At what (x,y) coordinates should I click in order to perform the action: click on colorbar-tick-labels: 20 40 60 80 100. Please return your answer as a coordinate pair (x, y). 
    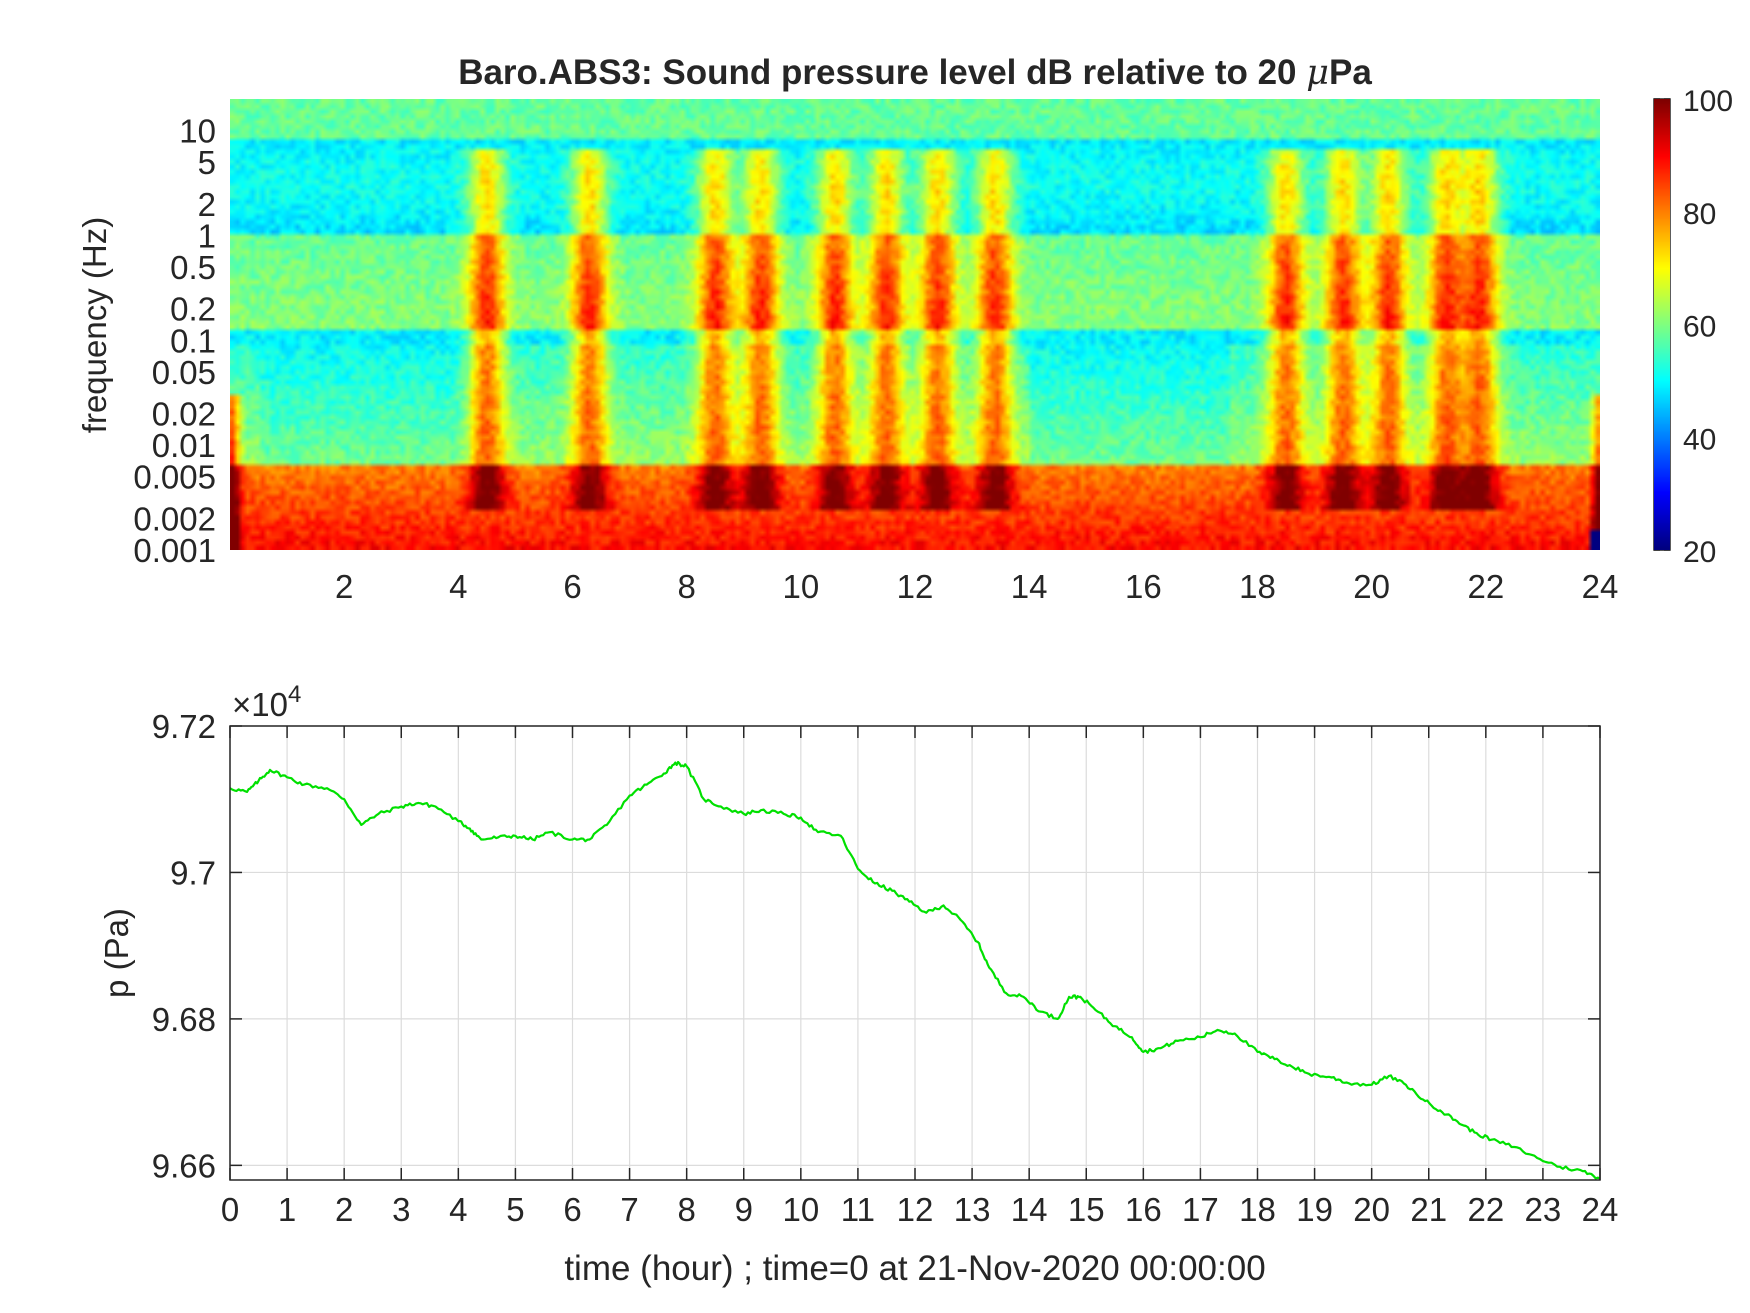
    Looking at the image, I should click on (1693, 327).